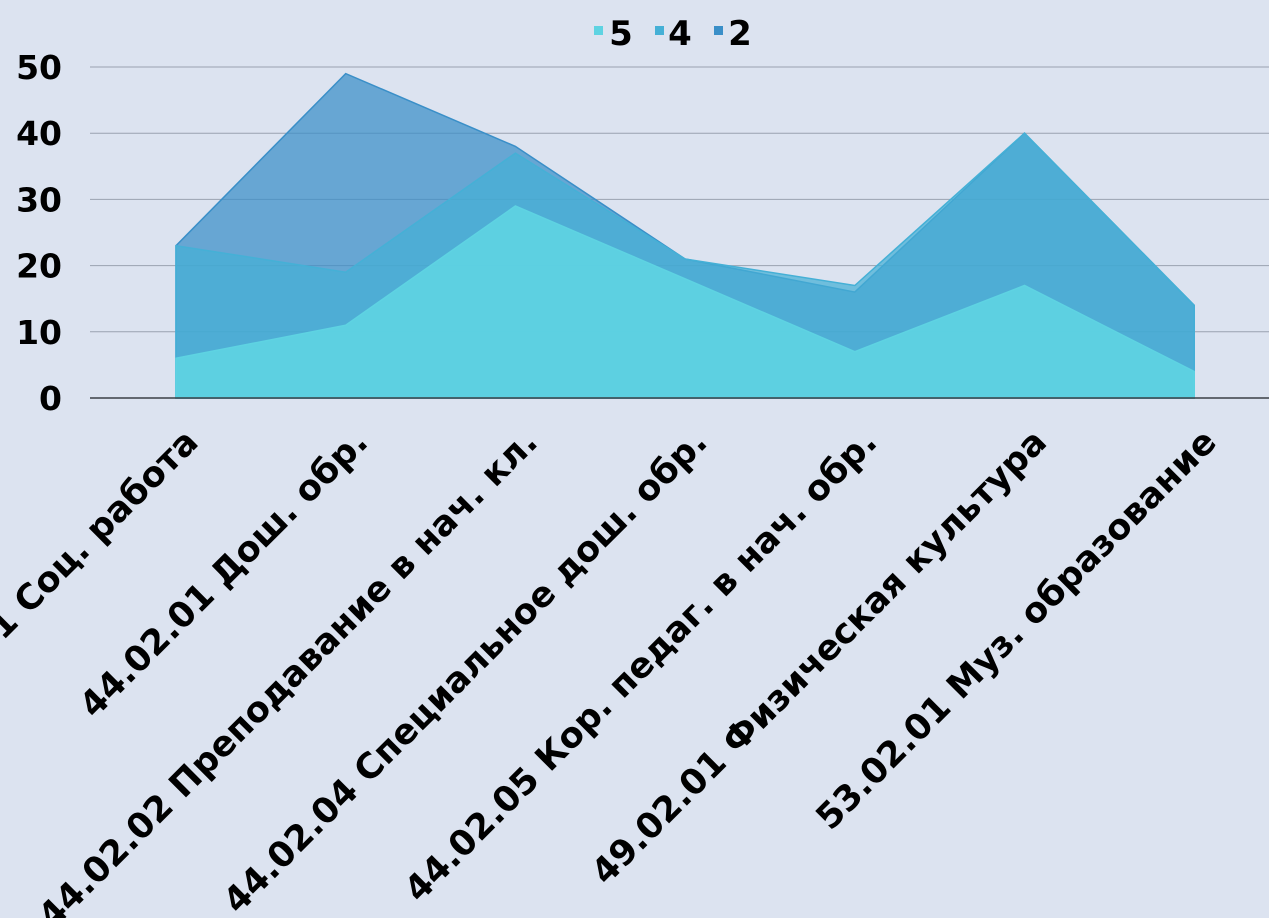 The image size is (1269, 918). I want to click on y-tick-label-30: 30, so click(39, 199).